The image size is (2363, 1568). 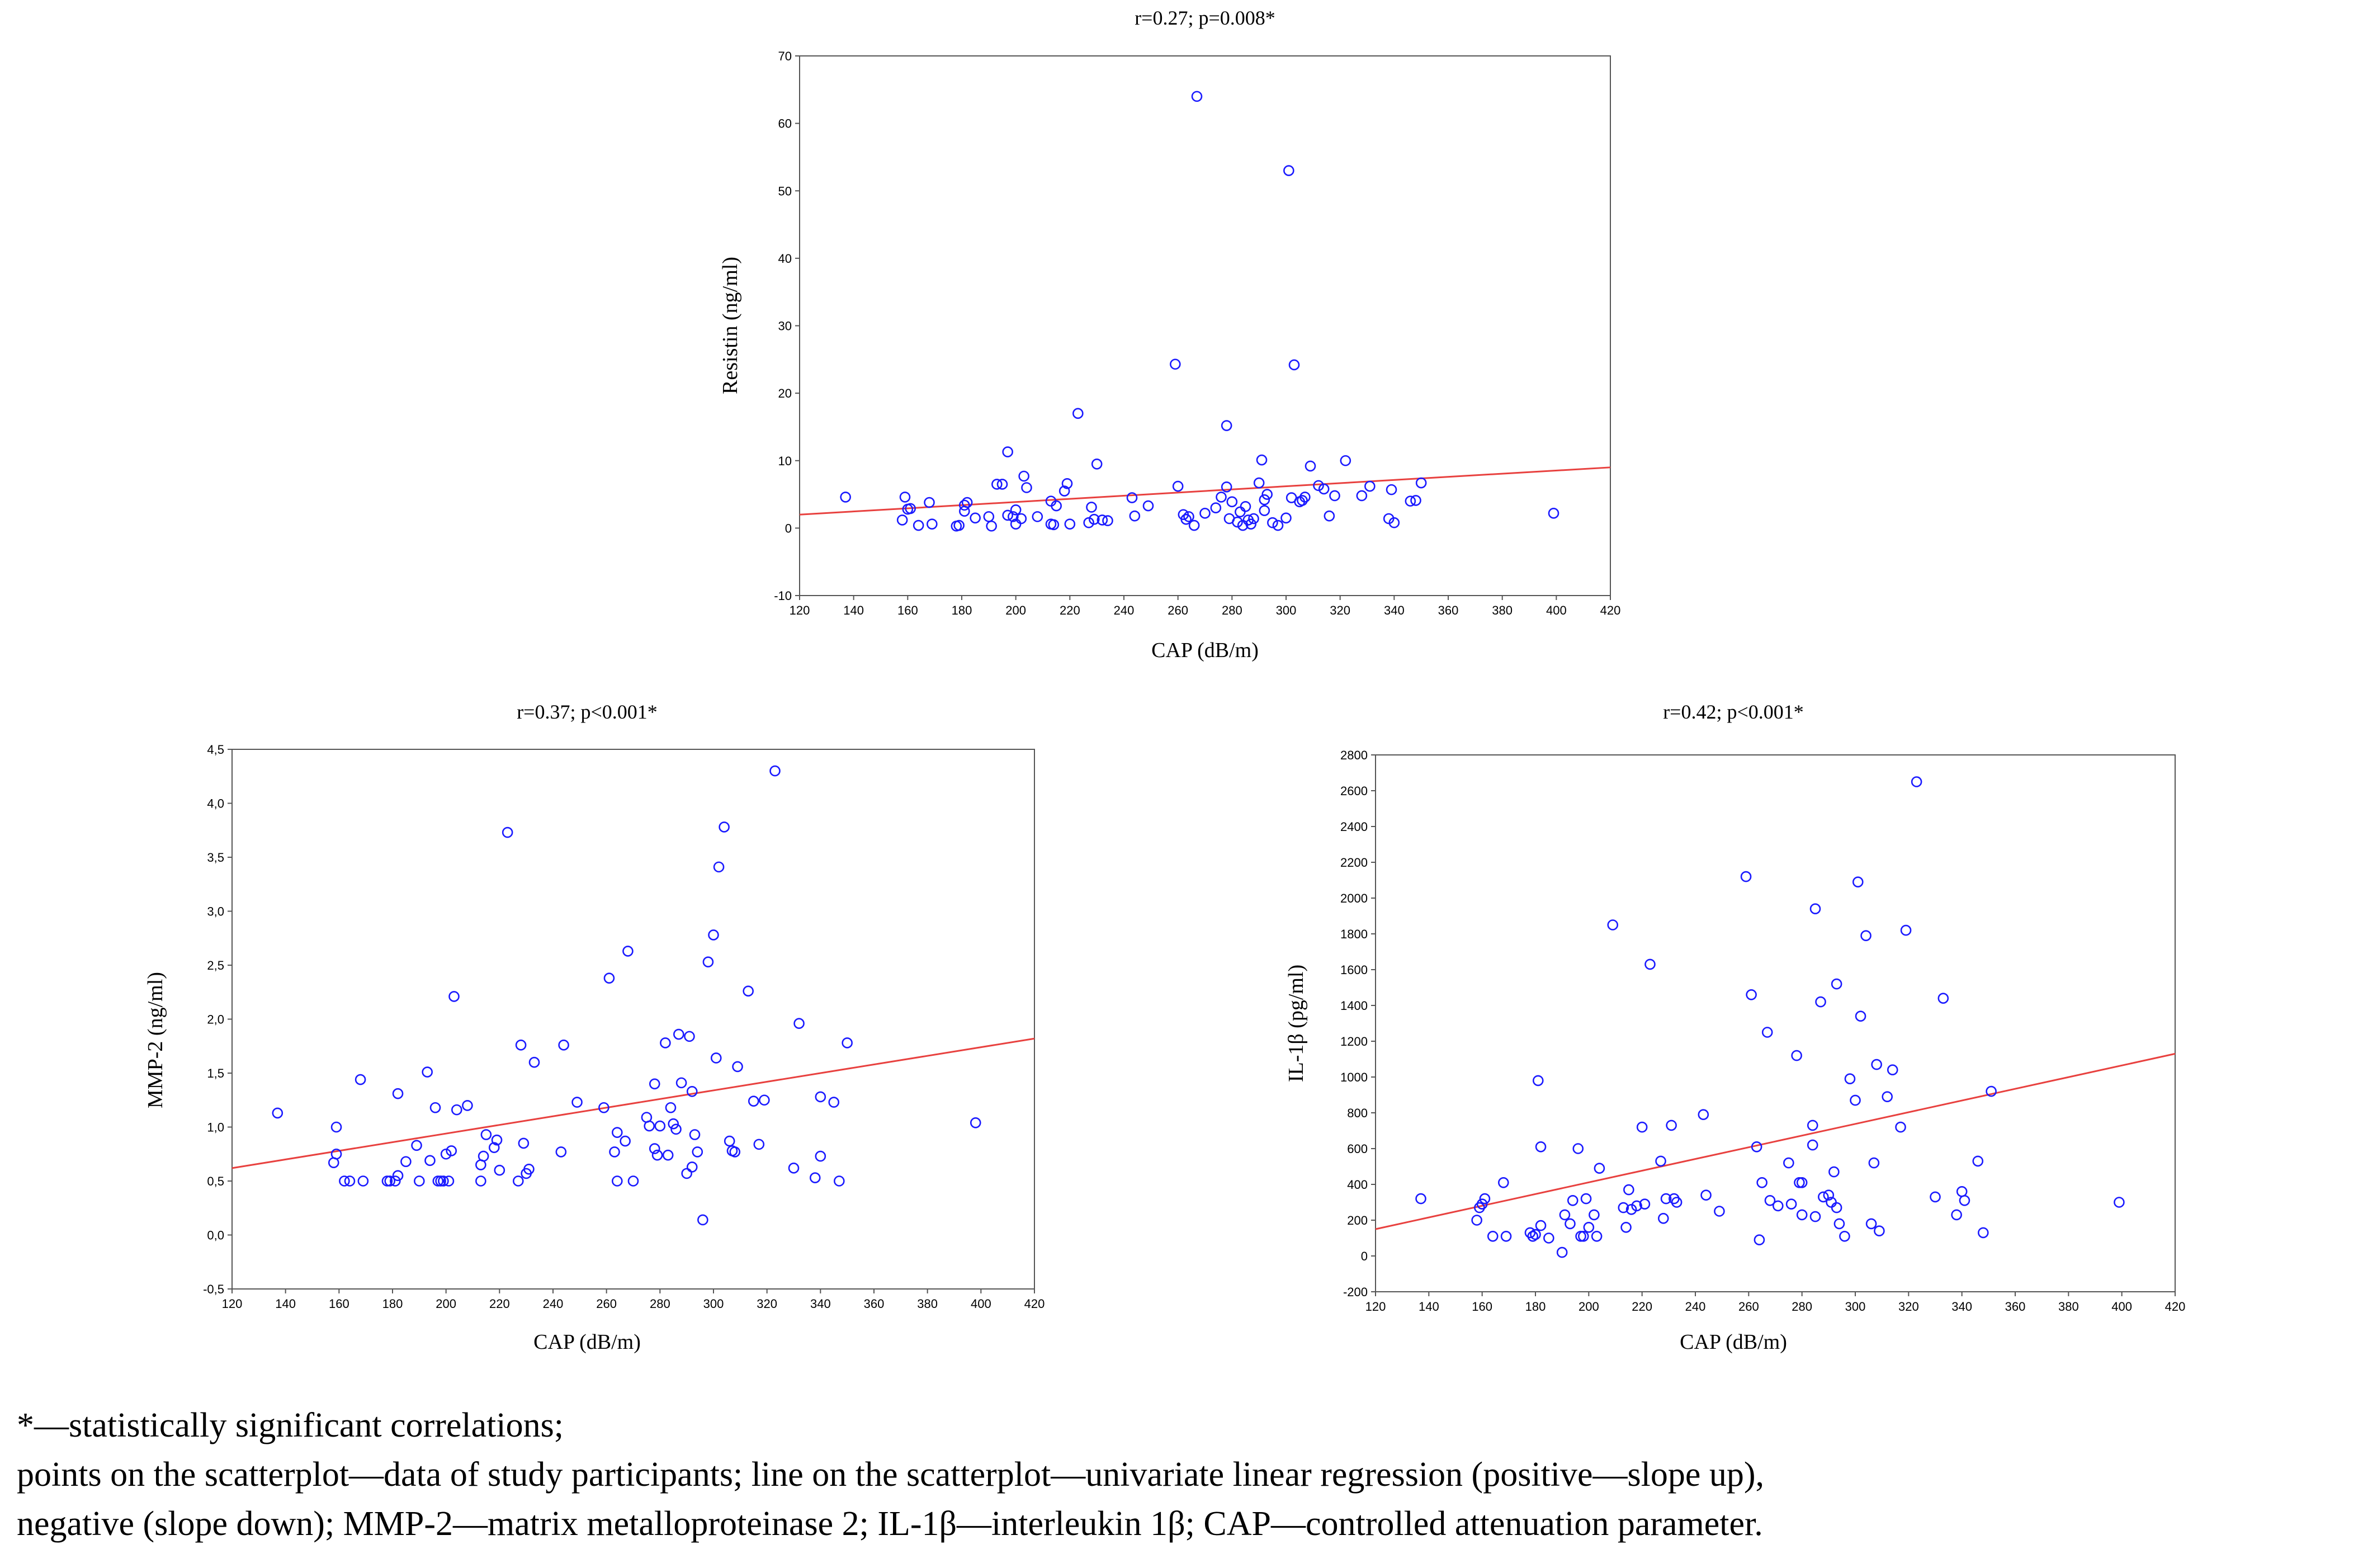 I want to click on y-tick-label: 30, so click(x=785, y=326).